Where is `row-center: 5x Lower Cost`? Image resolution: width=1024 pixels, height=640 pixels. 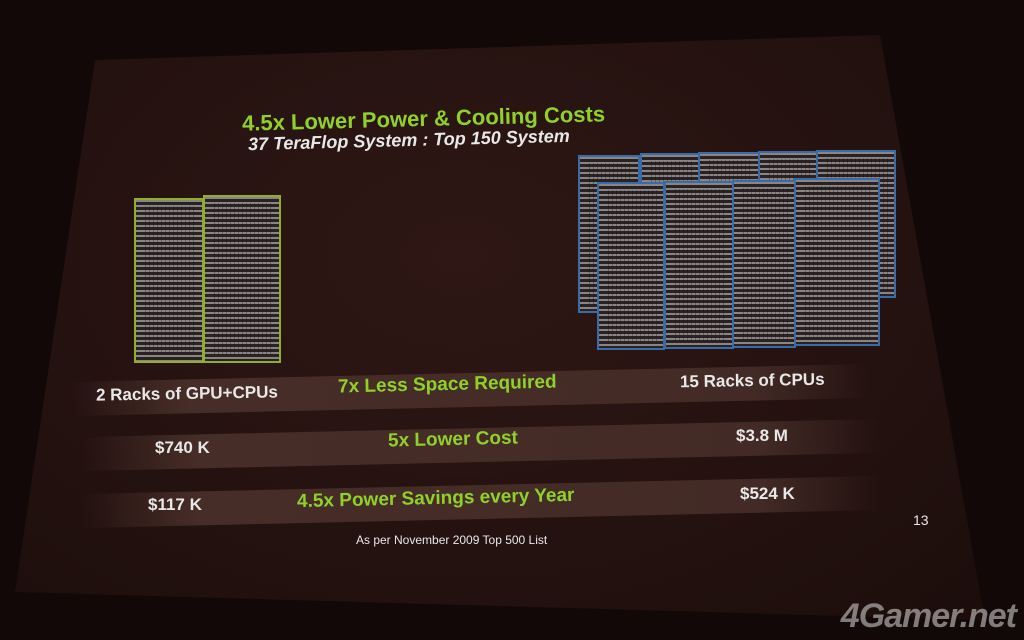
row-center: 5x Lower Cost is located at coordinates (453, 439).